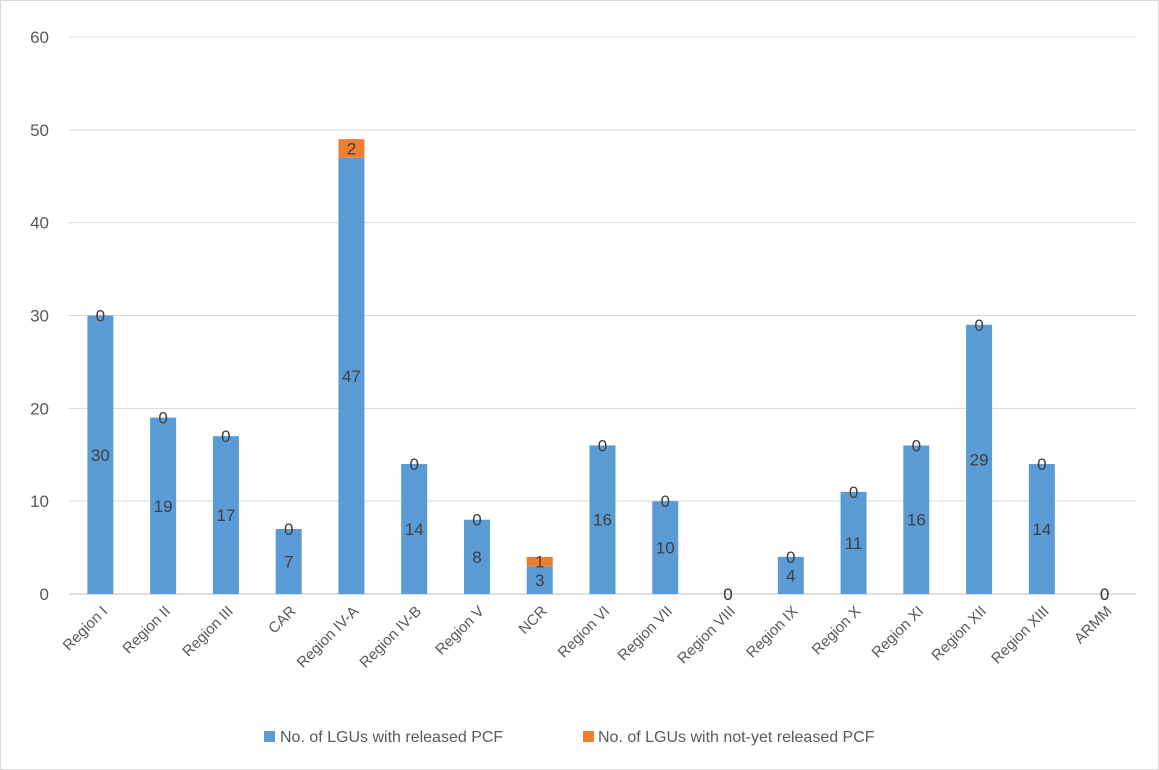 The width and height of the screenshot is (1159, 770). What do you see at coordinates (959, 634) in the screenshot?
I see `x-tick-label: Region XII` at bounding box center [959, 634].